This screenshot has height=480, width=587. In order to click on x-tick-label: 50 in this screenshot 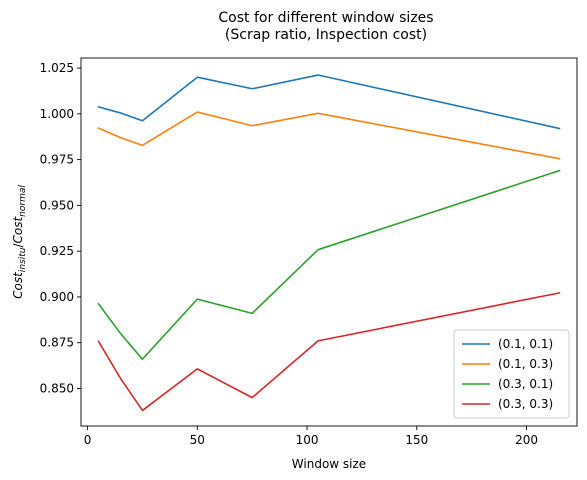, I will do `click(197, 440)`.